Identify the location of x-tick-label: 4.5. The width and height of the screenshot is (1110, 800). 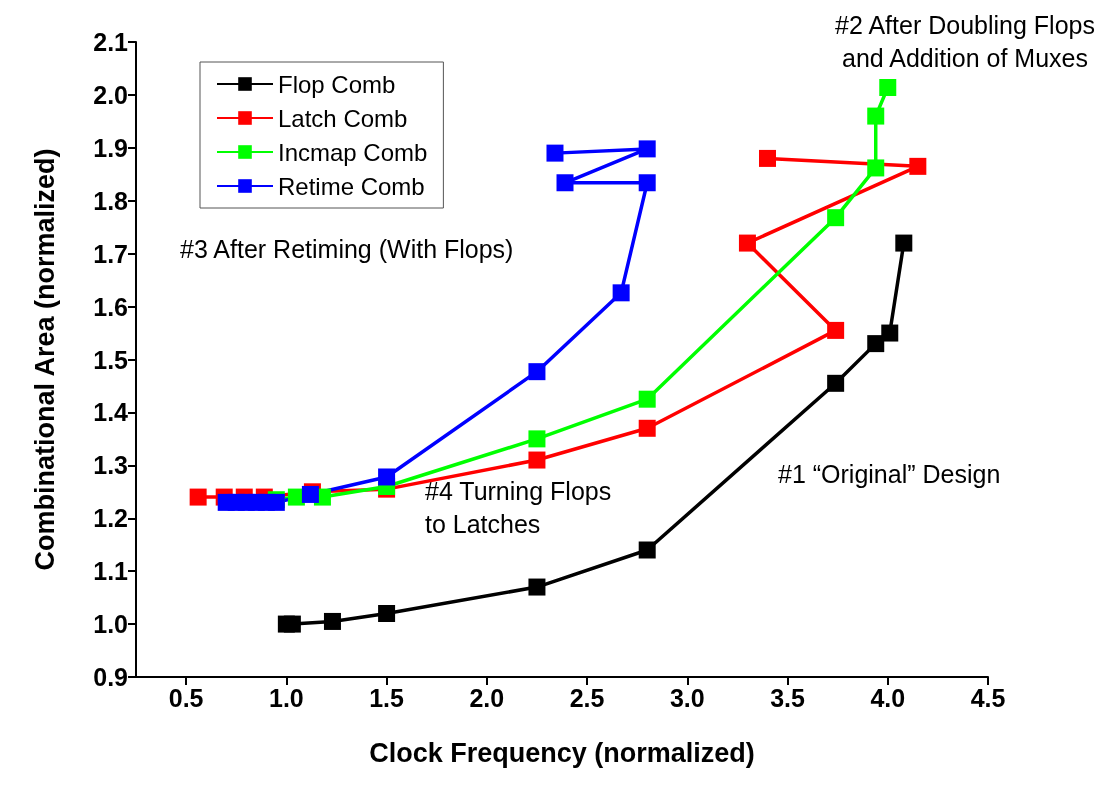
(988, 697).